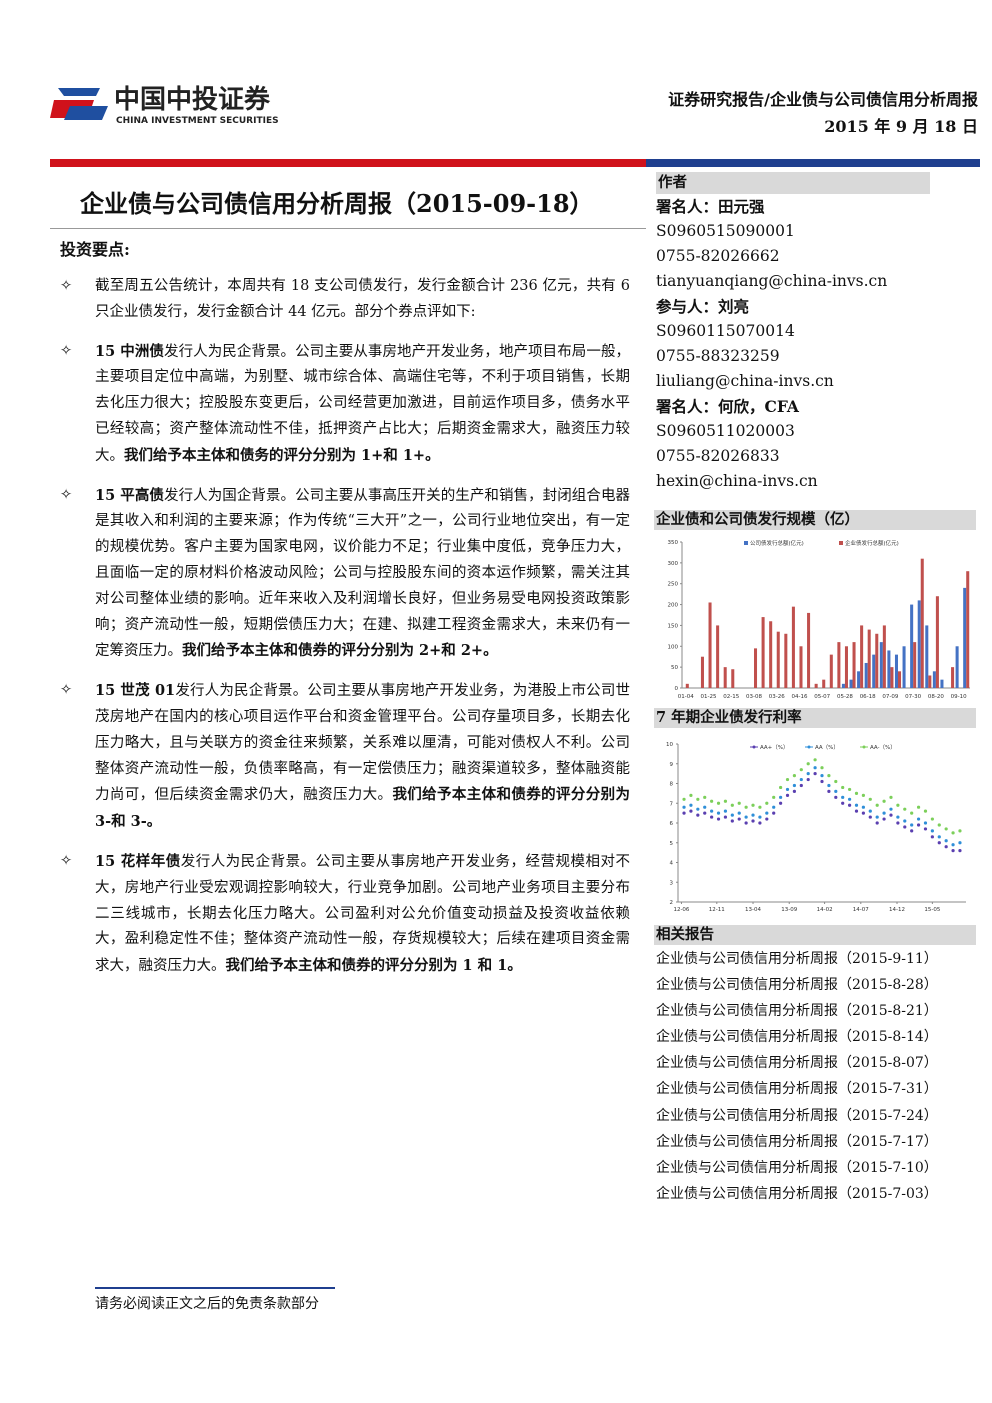 The width and height of the screenshot is (992, 1403). I want to click on related-heading: 相关报告, so click(815, 935).